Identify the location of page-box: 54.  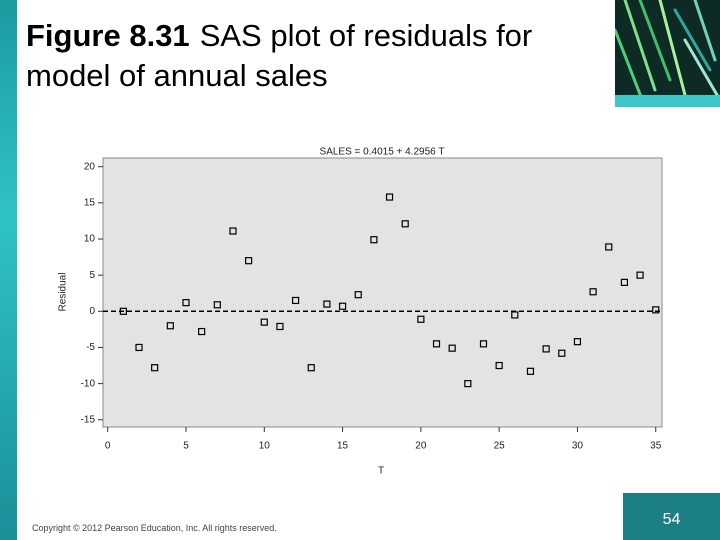
(671, 516).